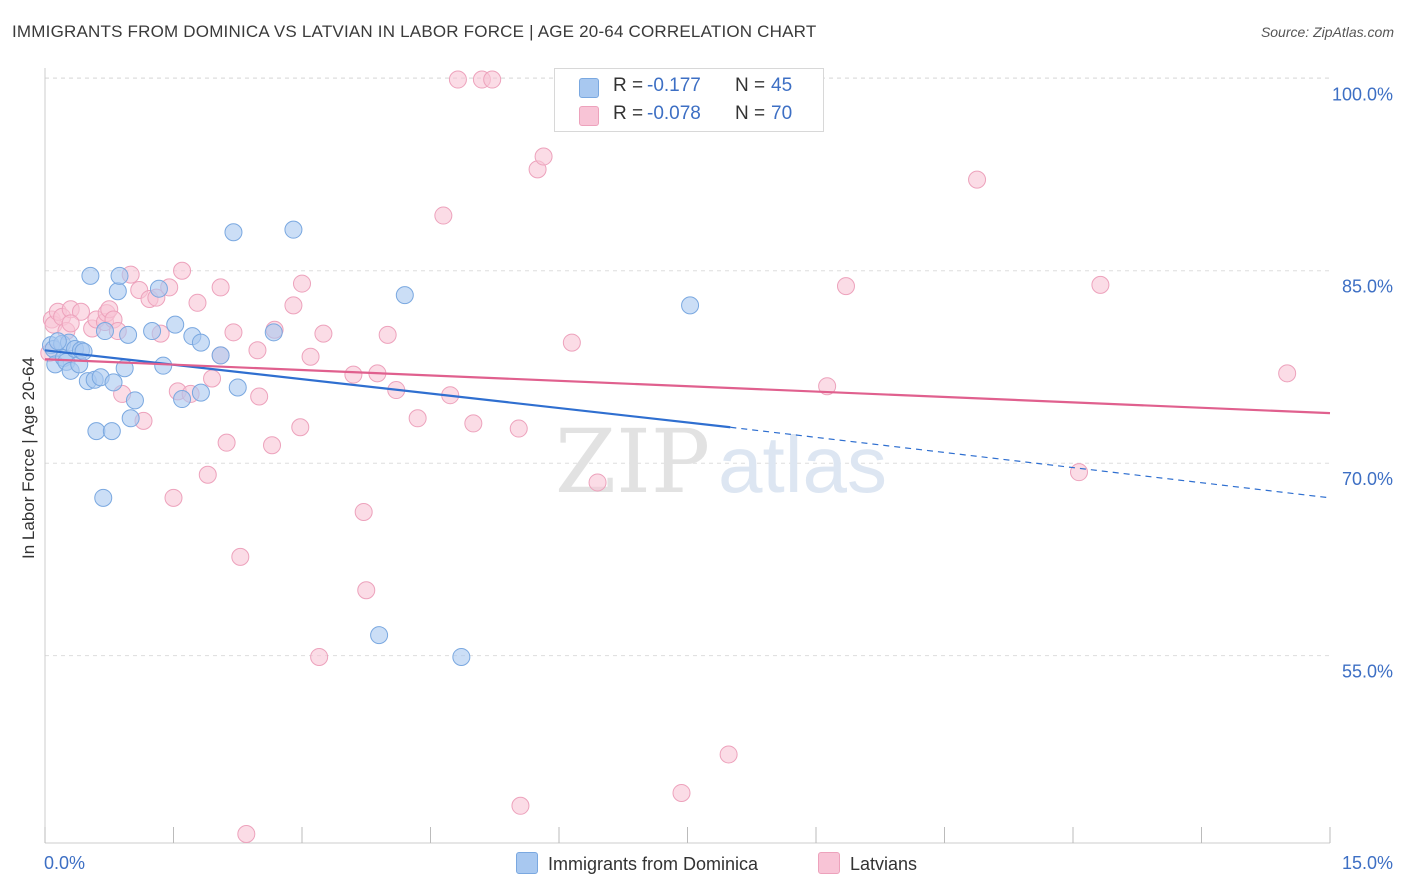  I want to click on legend-swatch-pink, so click(589, 116).